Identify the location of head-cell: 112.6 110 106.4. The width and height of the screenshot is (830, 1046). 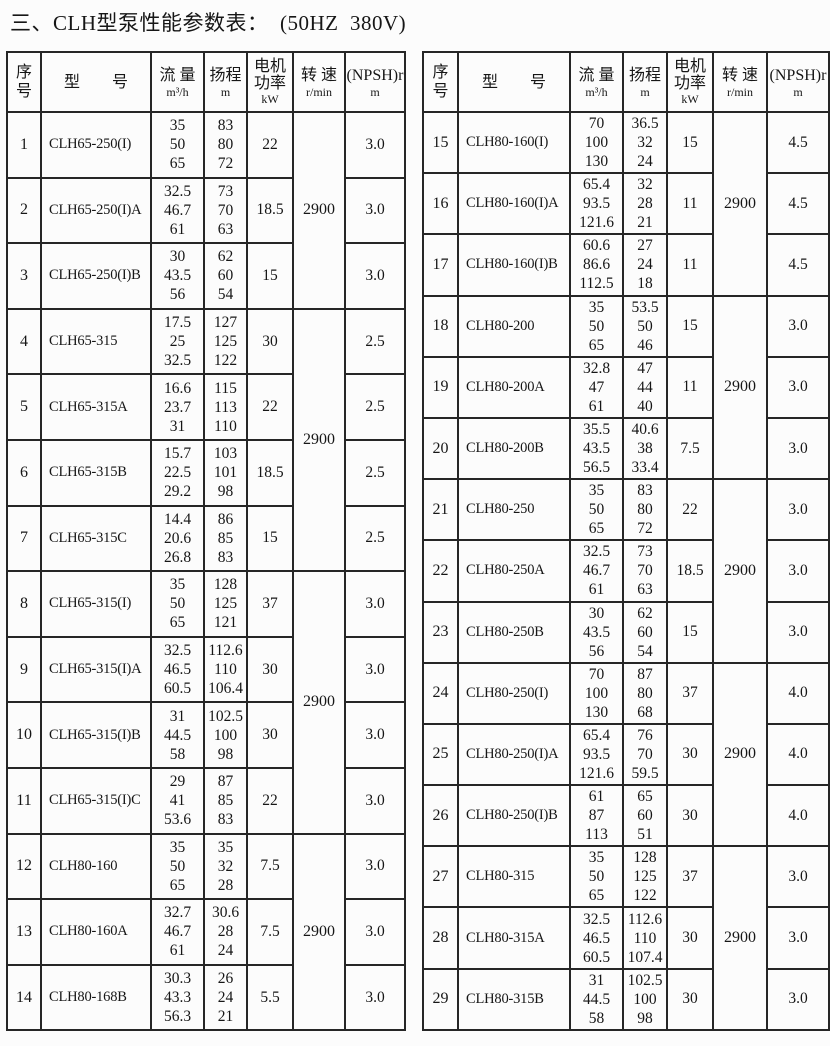
(225, 669).